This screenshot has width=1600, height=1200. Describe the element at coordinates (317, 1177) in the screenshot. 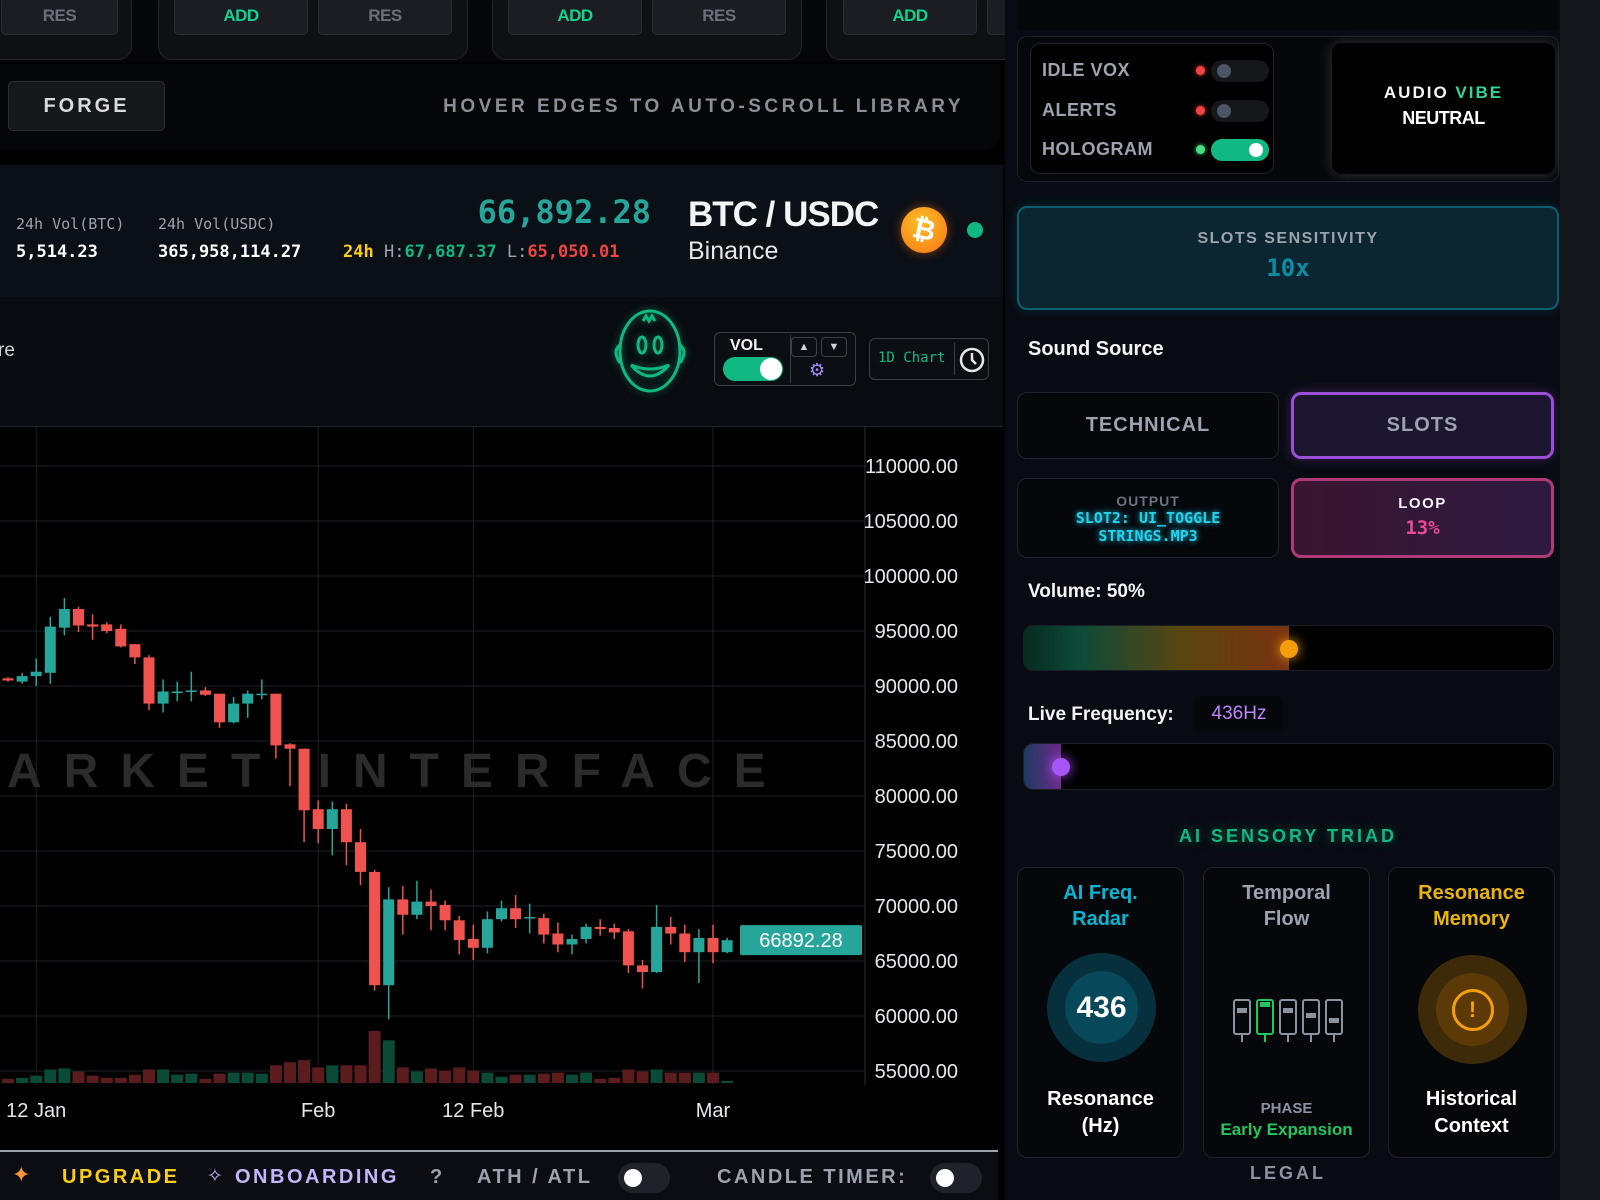

I see `onboarding-button: ONBOARDING` at that location.